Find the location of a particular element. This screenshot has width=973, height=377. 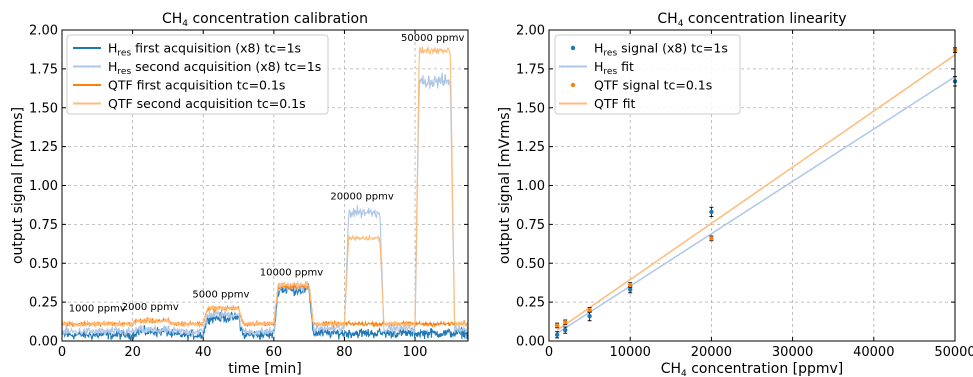

concentration-annotation: 10000 ppmv is located at coordinates (291, 273).